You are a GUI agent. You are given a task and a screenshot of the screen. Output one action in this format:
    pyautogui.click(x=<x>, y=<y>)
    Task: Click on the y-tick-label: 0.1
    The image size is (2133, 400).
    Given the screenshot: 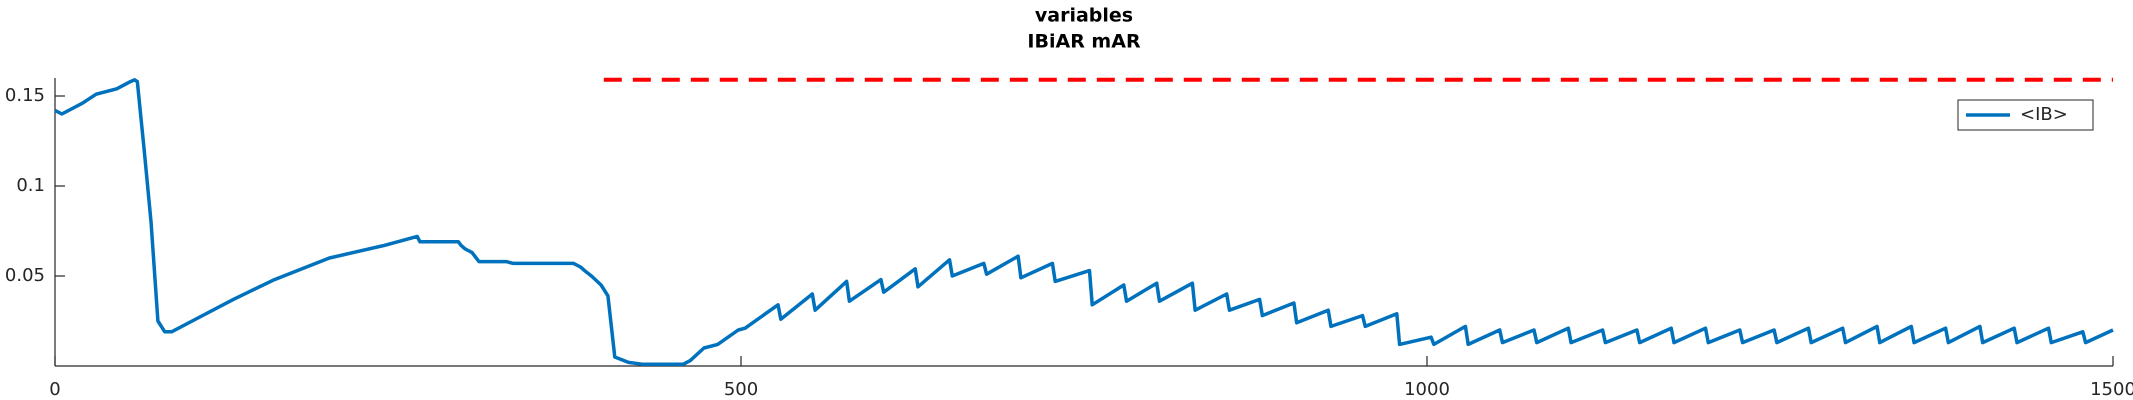 What is the action you would take?
    pyautogui.click(x=30, y=185)
    